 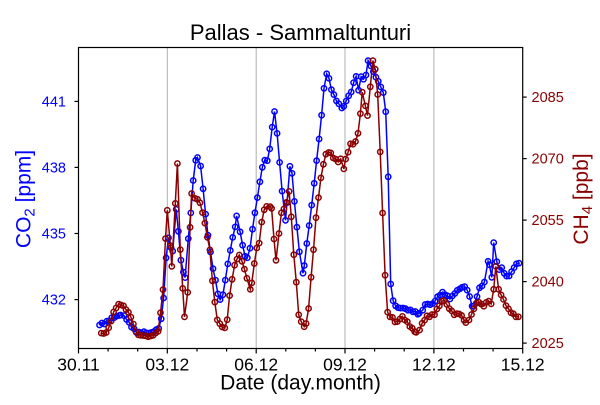 What do you see at coordinates (54, 168) in the screenshot?
I see `svg-text: 438` at bounding box center [54, 168].